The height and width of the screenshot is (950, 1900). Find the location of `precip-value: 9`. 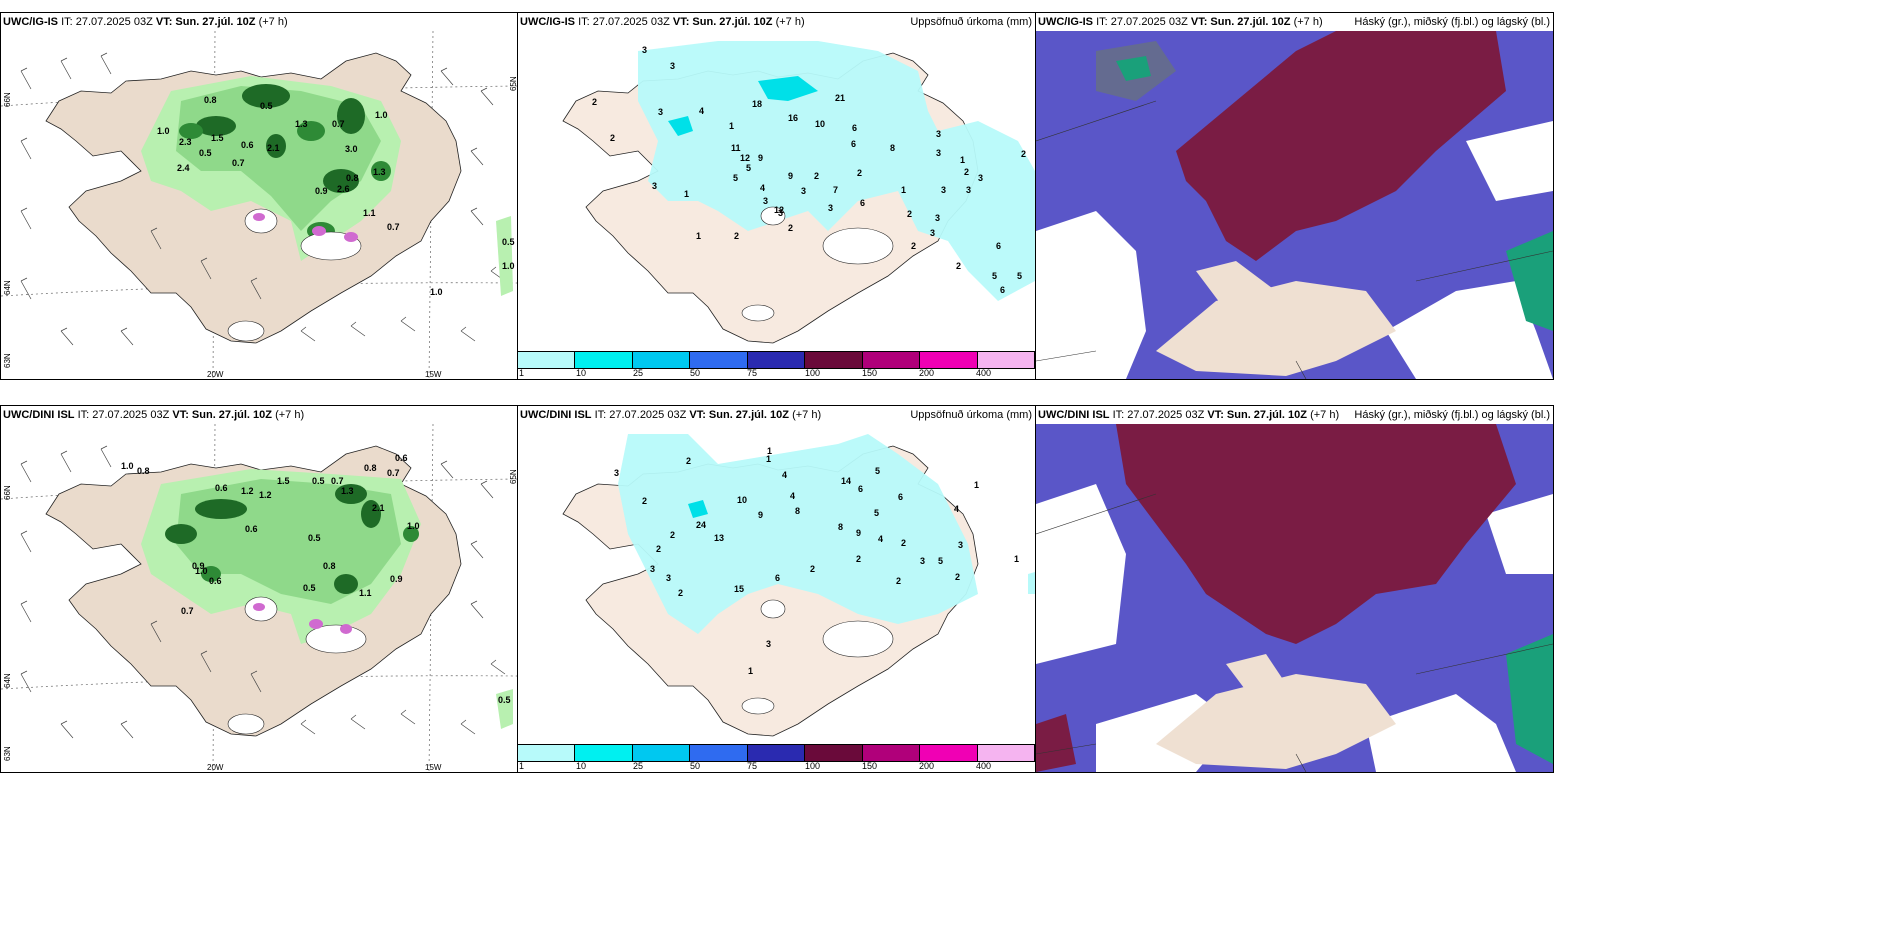

precip-value: 9 is located at coordinates (859, 533).